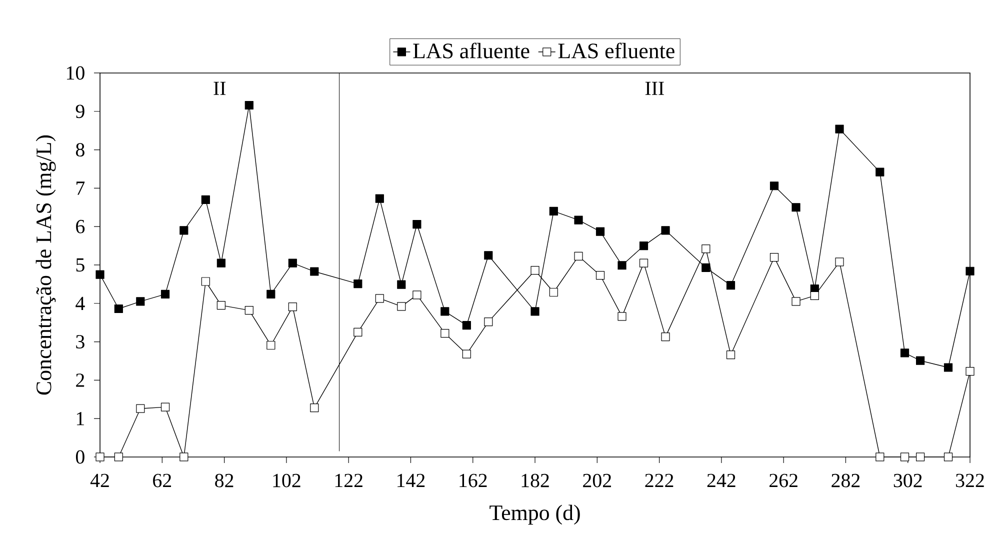 The height and width of the screenshot is (560, 991). I want to click on x-tick-label: 222, so click(659, 481).